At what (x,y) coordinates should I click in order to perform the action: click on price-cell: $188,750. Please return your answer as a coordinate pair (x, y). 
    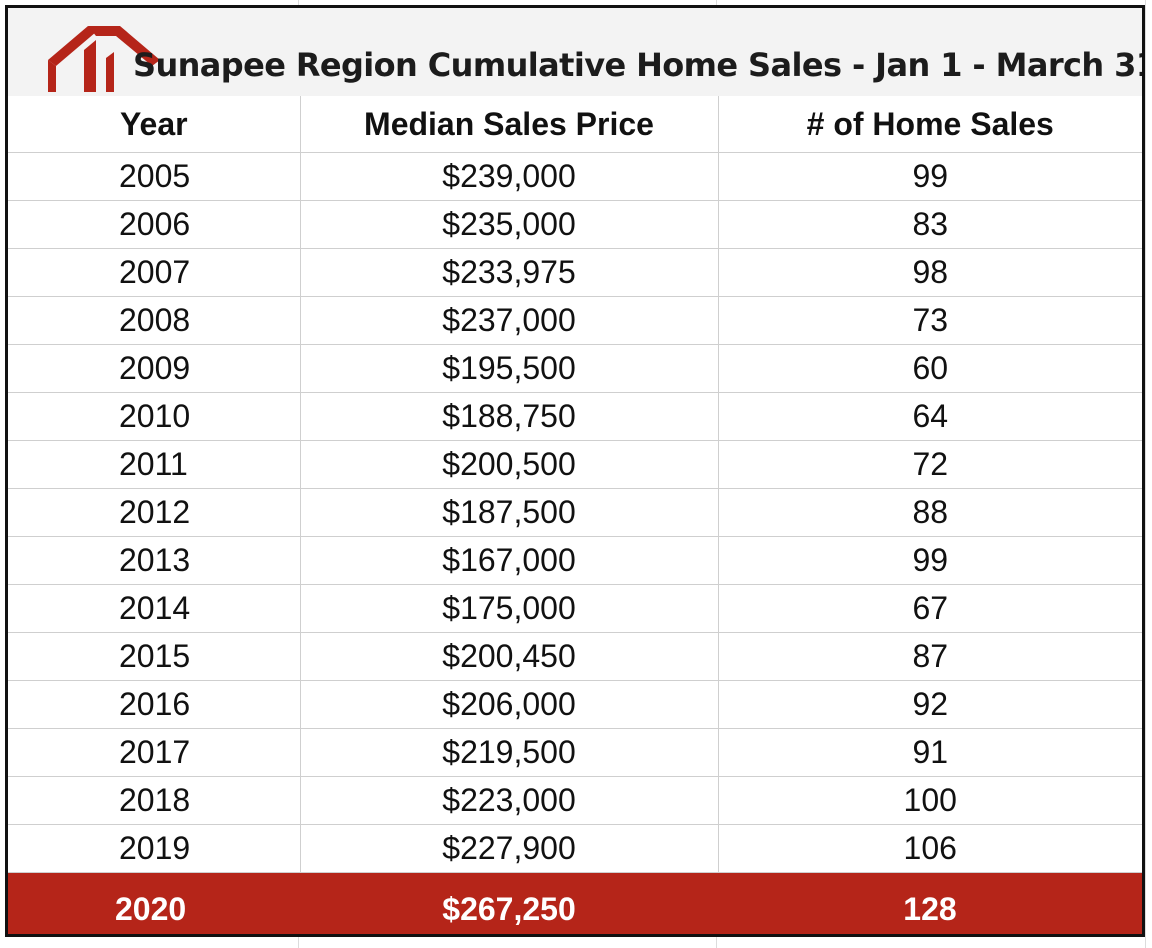
    Looking at the image, I should click on (509, 416).